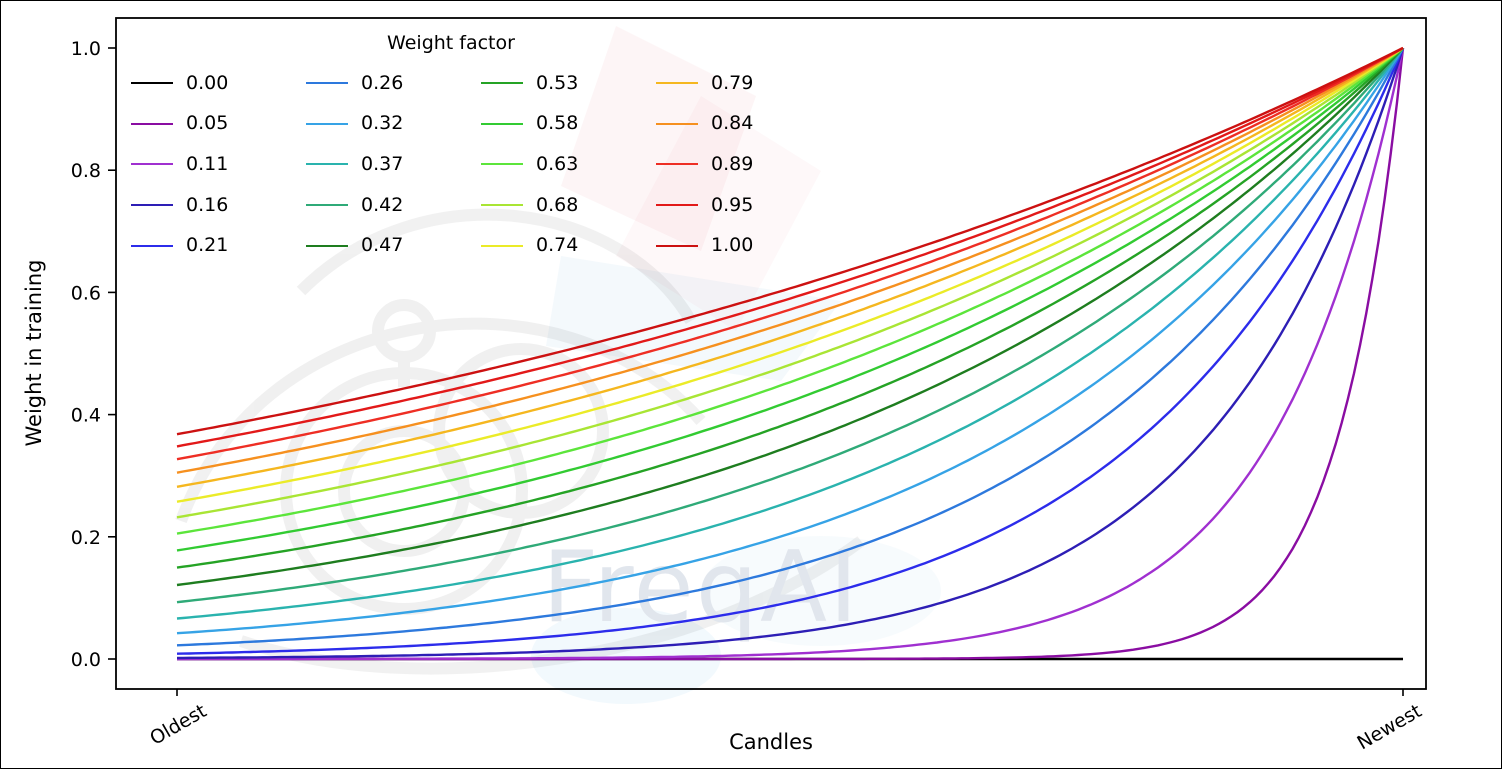  What do you see at coordinates (790, 692) in the screenshot?
I see `x-axis-ticks` at bounding box center [790, 692].